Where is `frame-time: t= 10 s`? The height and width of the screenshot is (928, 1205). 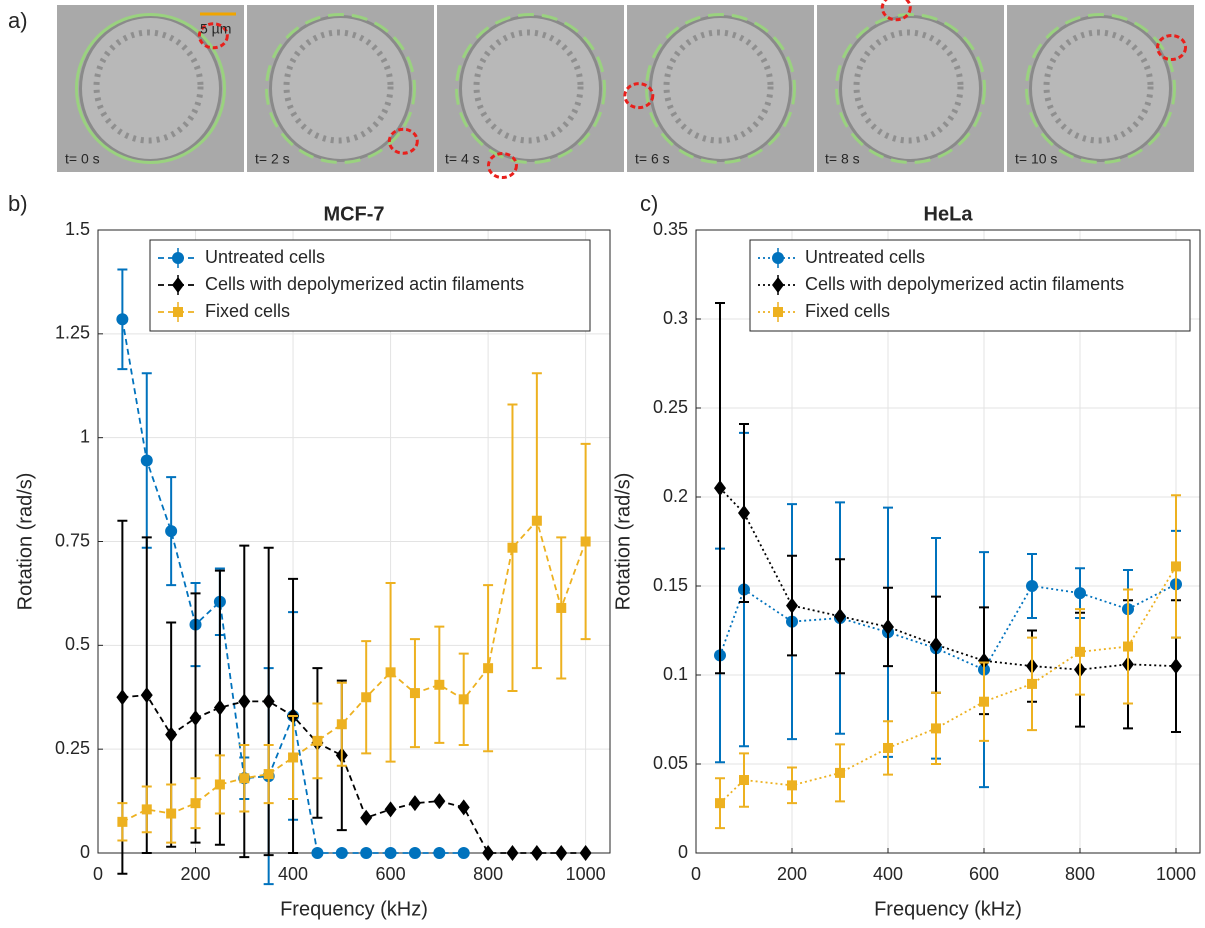 frame-time: t= 10 s is located at coordinates (1036, 159).